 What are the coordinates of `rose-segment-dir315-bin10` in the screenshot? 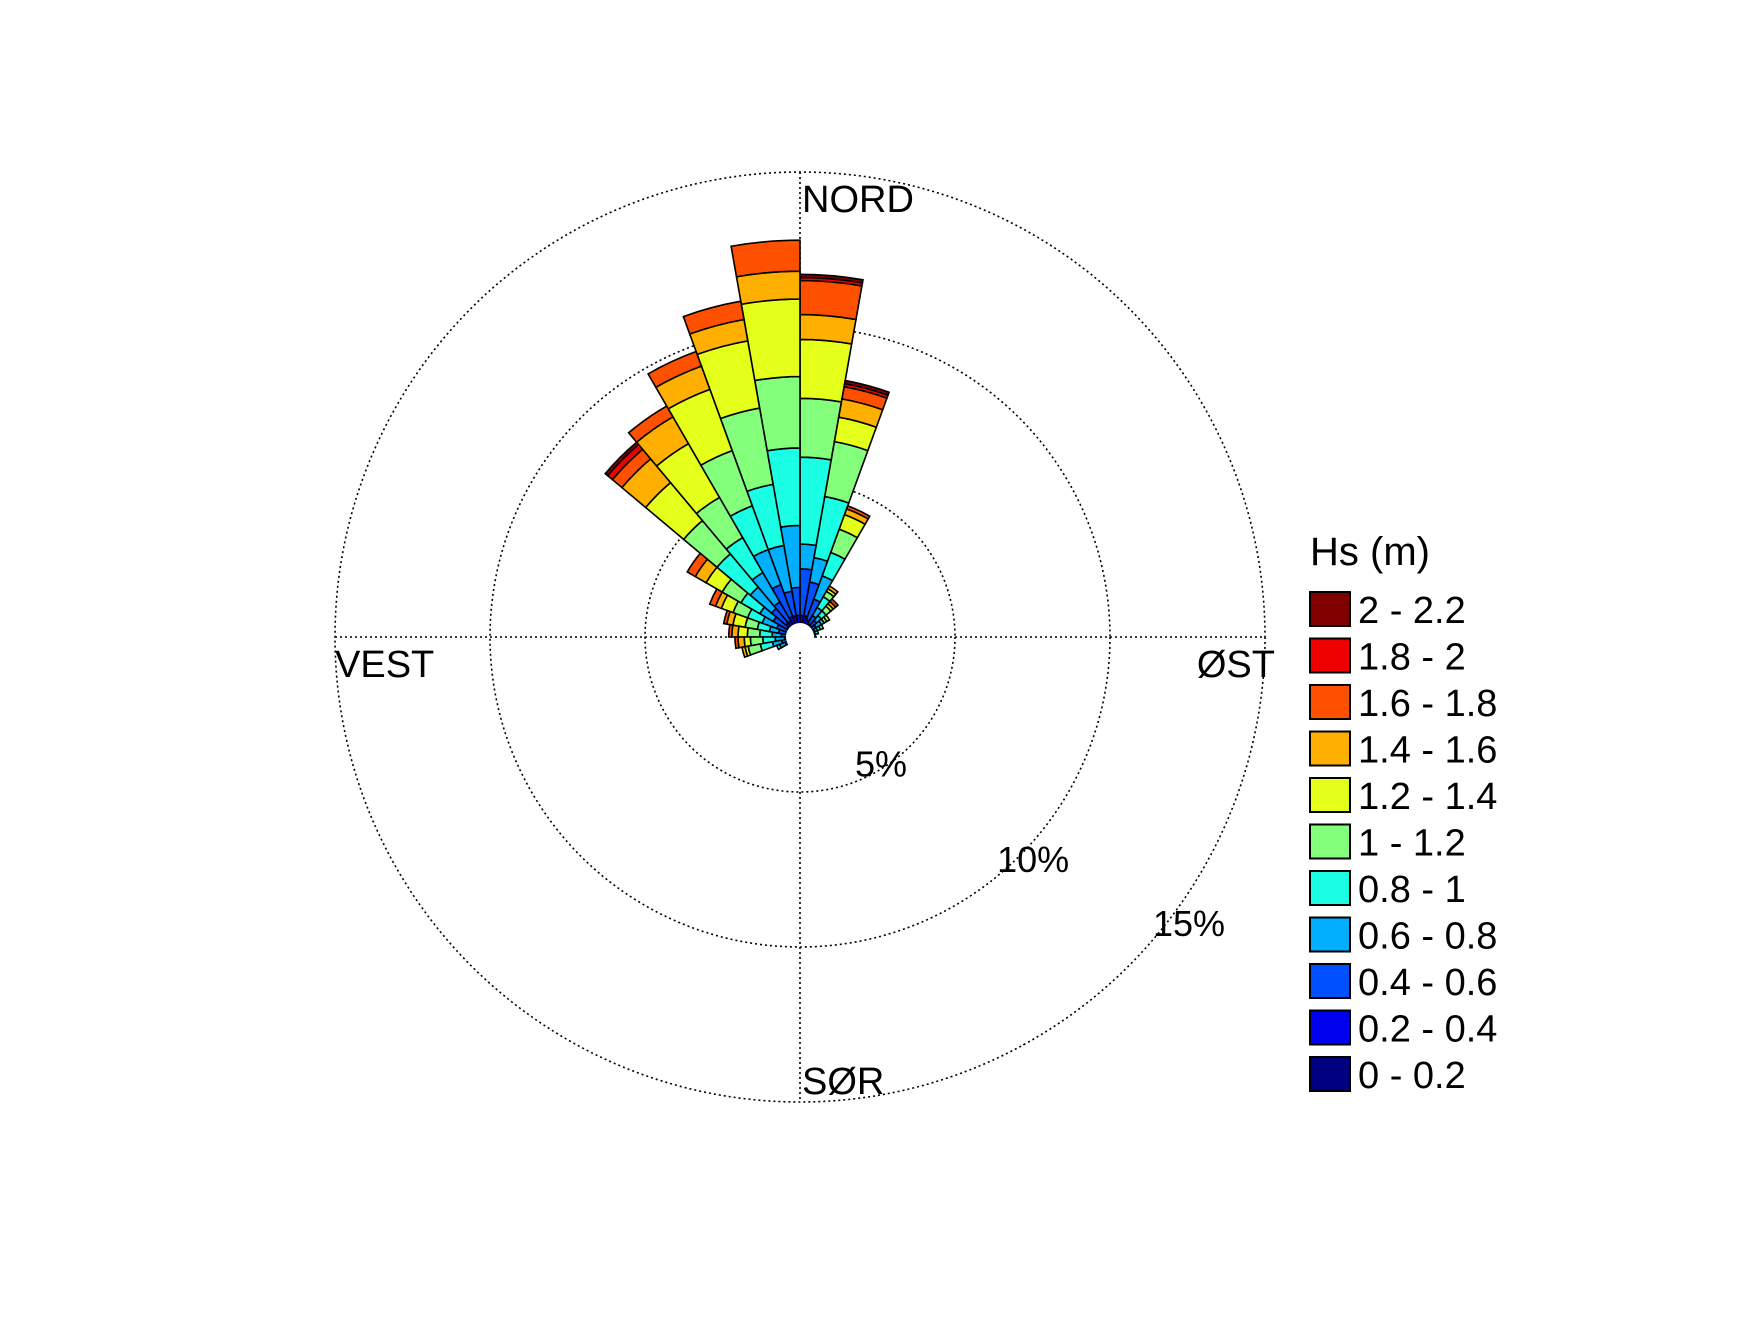 It's located at (622, 459).